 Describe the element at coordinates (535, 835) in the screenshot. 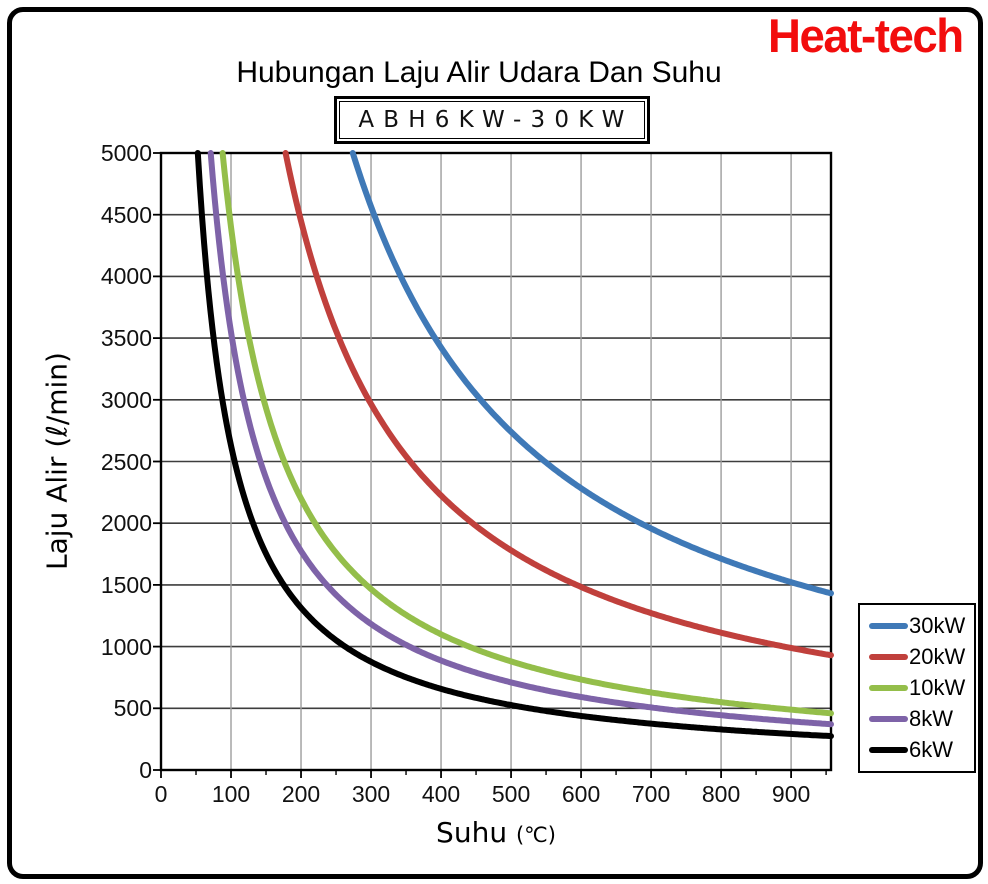

I see `x-axis-unit: (℃)` at that location.